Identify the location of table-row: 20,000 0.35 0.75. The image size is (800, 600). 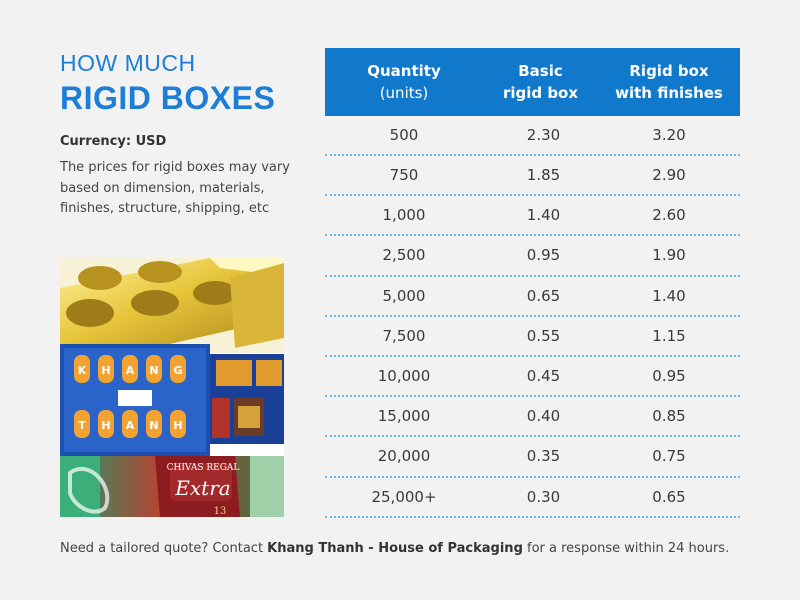
(532, 457).